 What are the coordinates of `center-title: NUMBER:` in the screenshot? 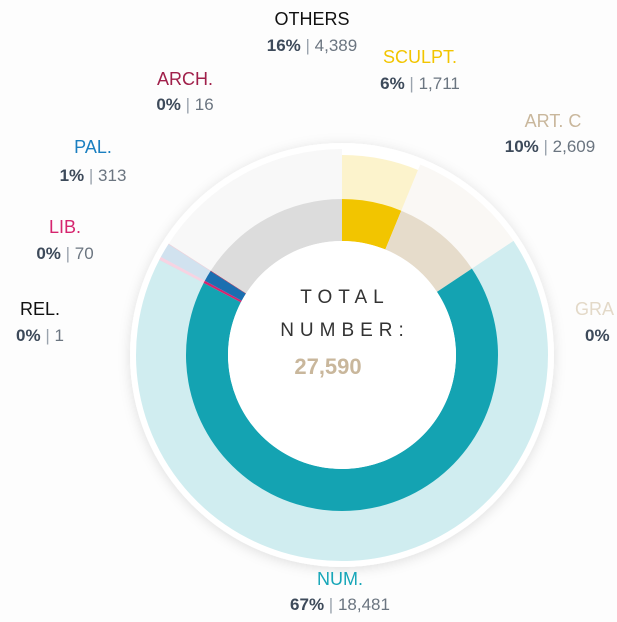 It's located at (345, 330).